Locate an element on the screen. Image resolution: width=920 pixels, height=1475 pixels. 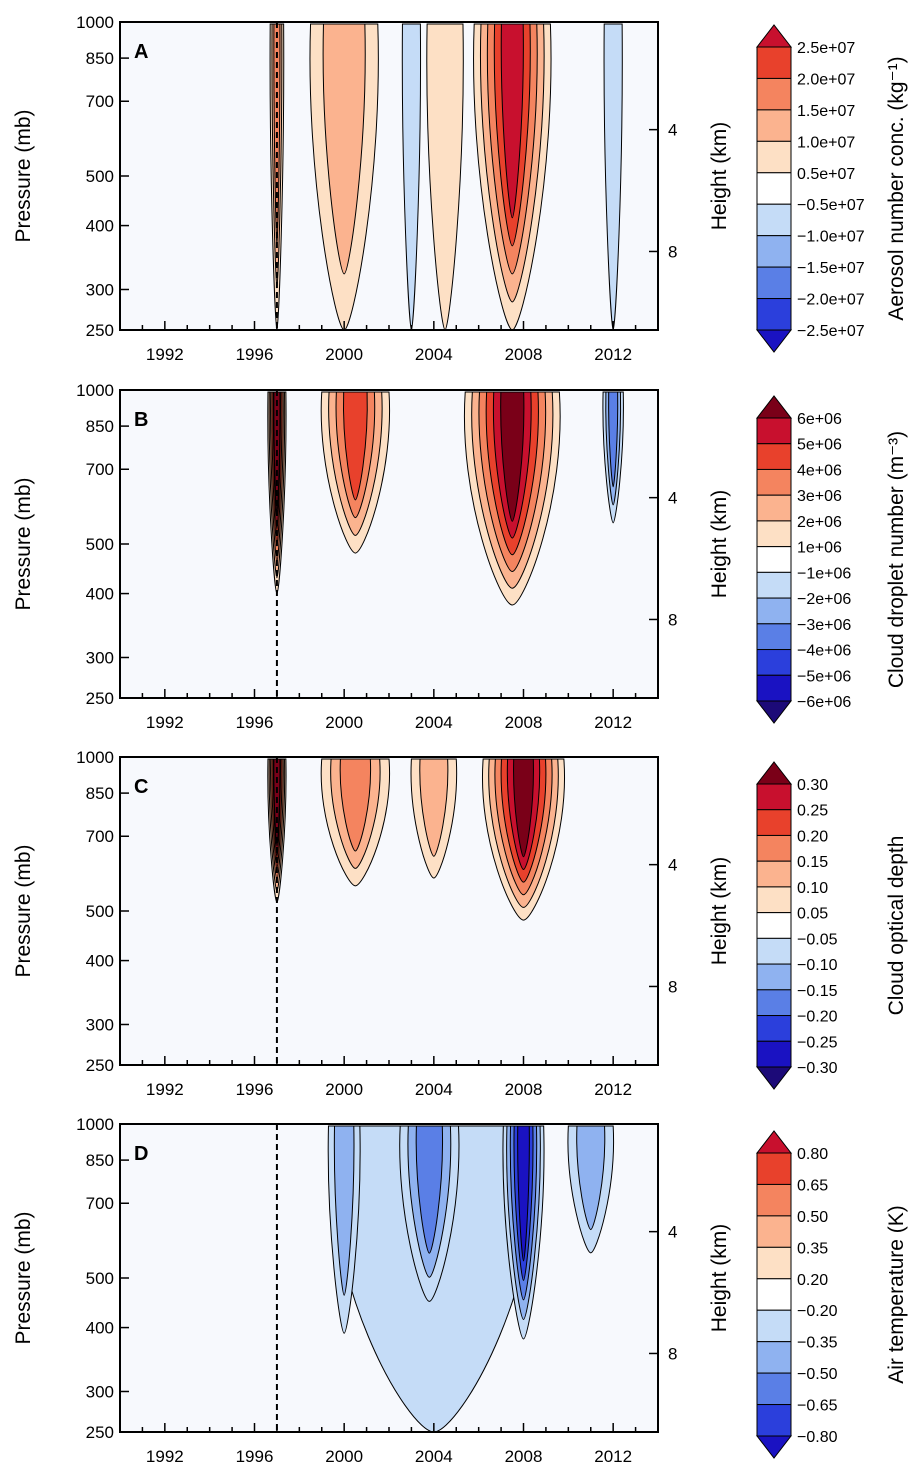
panel-label: B is located at coordinates (141, 420).